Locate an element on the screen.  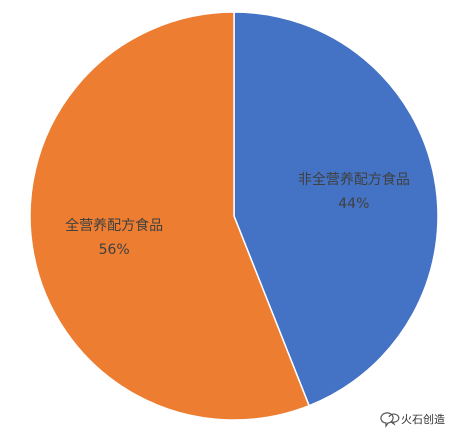
value-label: 44% is located at coordinates (353, 204).